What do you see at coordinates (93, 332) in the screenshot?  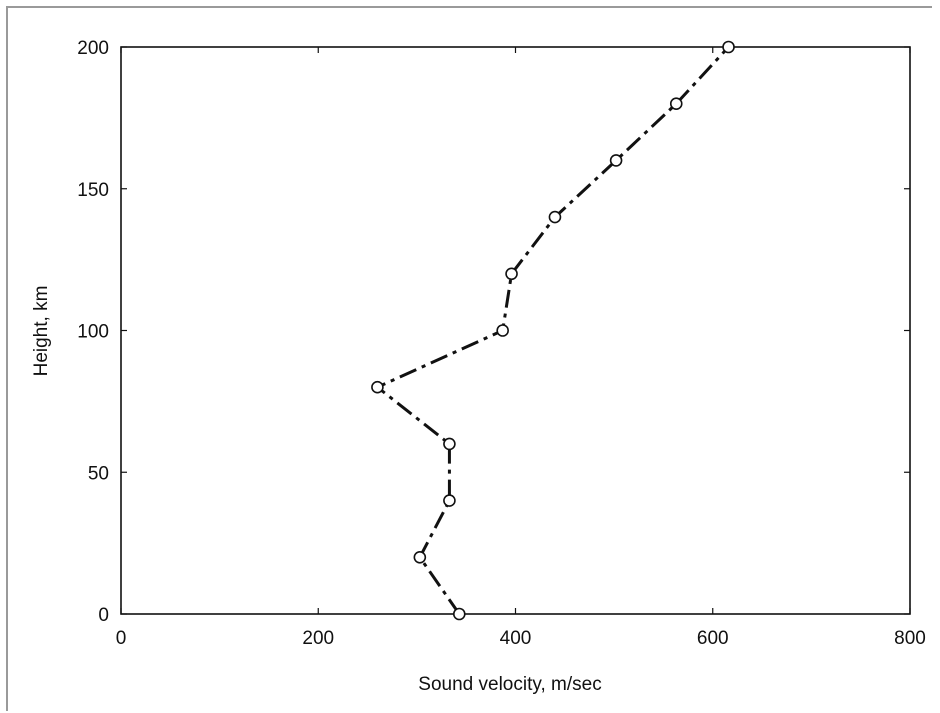 I see `y-tick-label: 100` at bounding box center [93, 332].